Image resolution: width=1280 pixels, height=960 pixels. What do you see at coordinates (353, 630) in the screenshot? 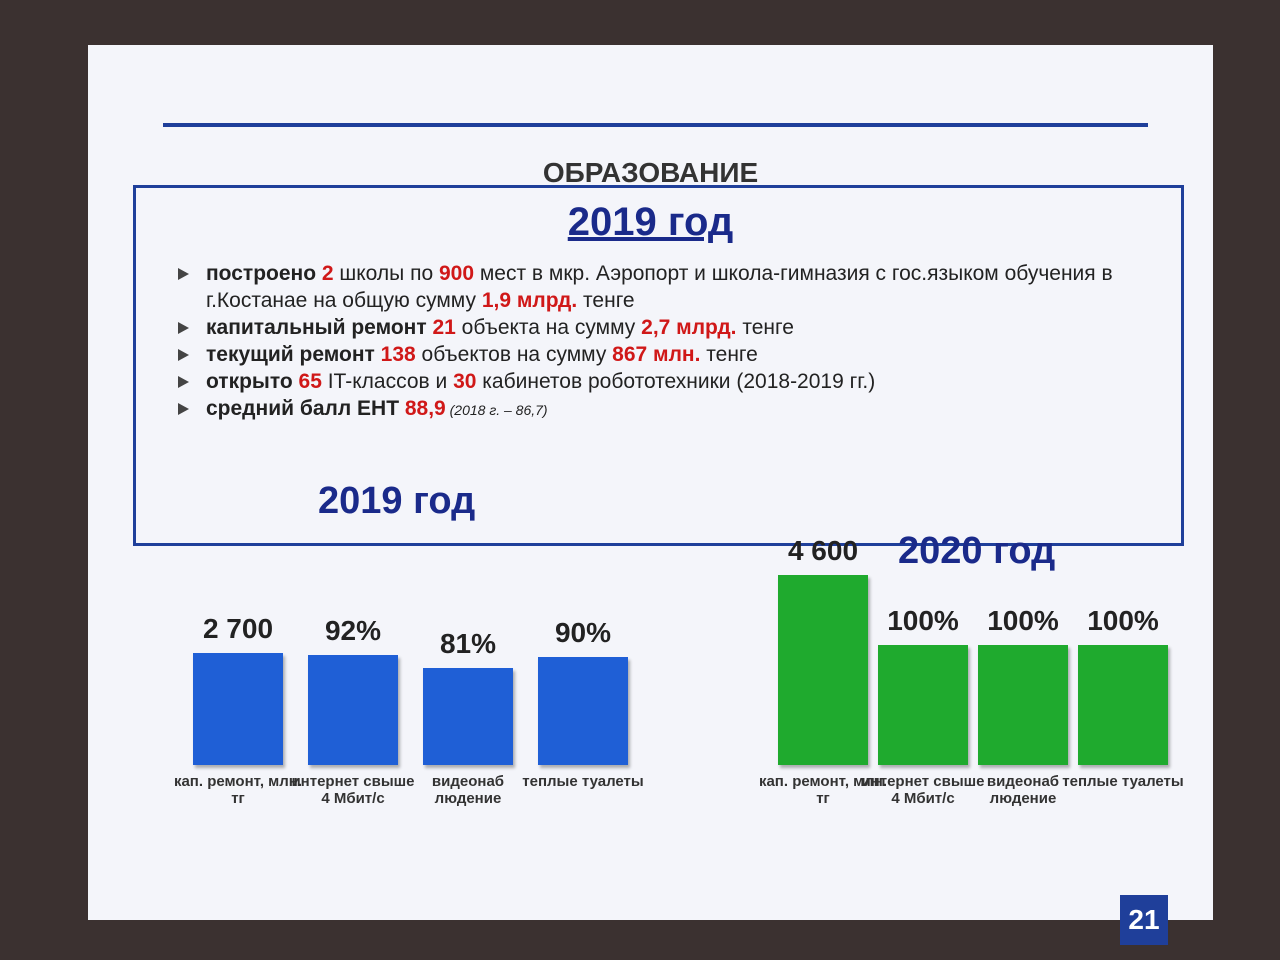
I see `value-label: 92%` at bounding box center [353, 630].